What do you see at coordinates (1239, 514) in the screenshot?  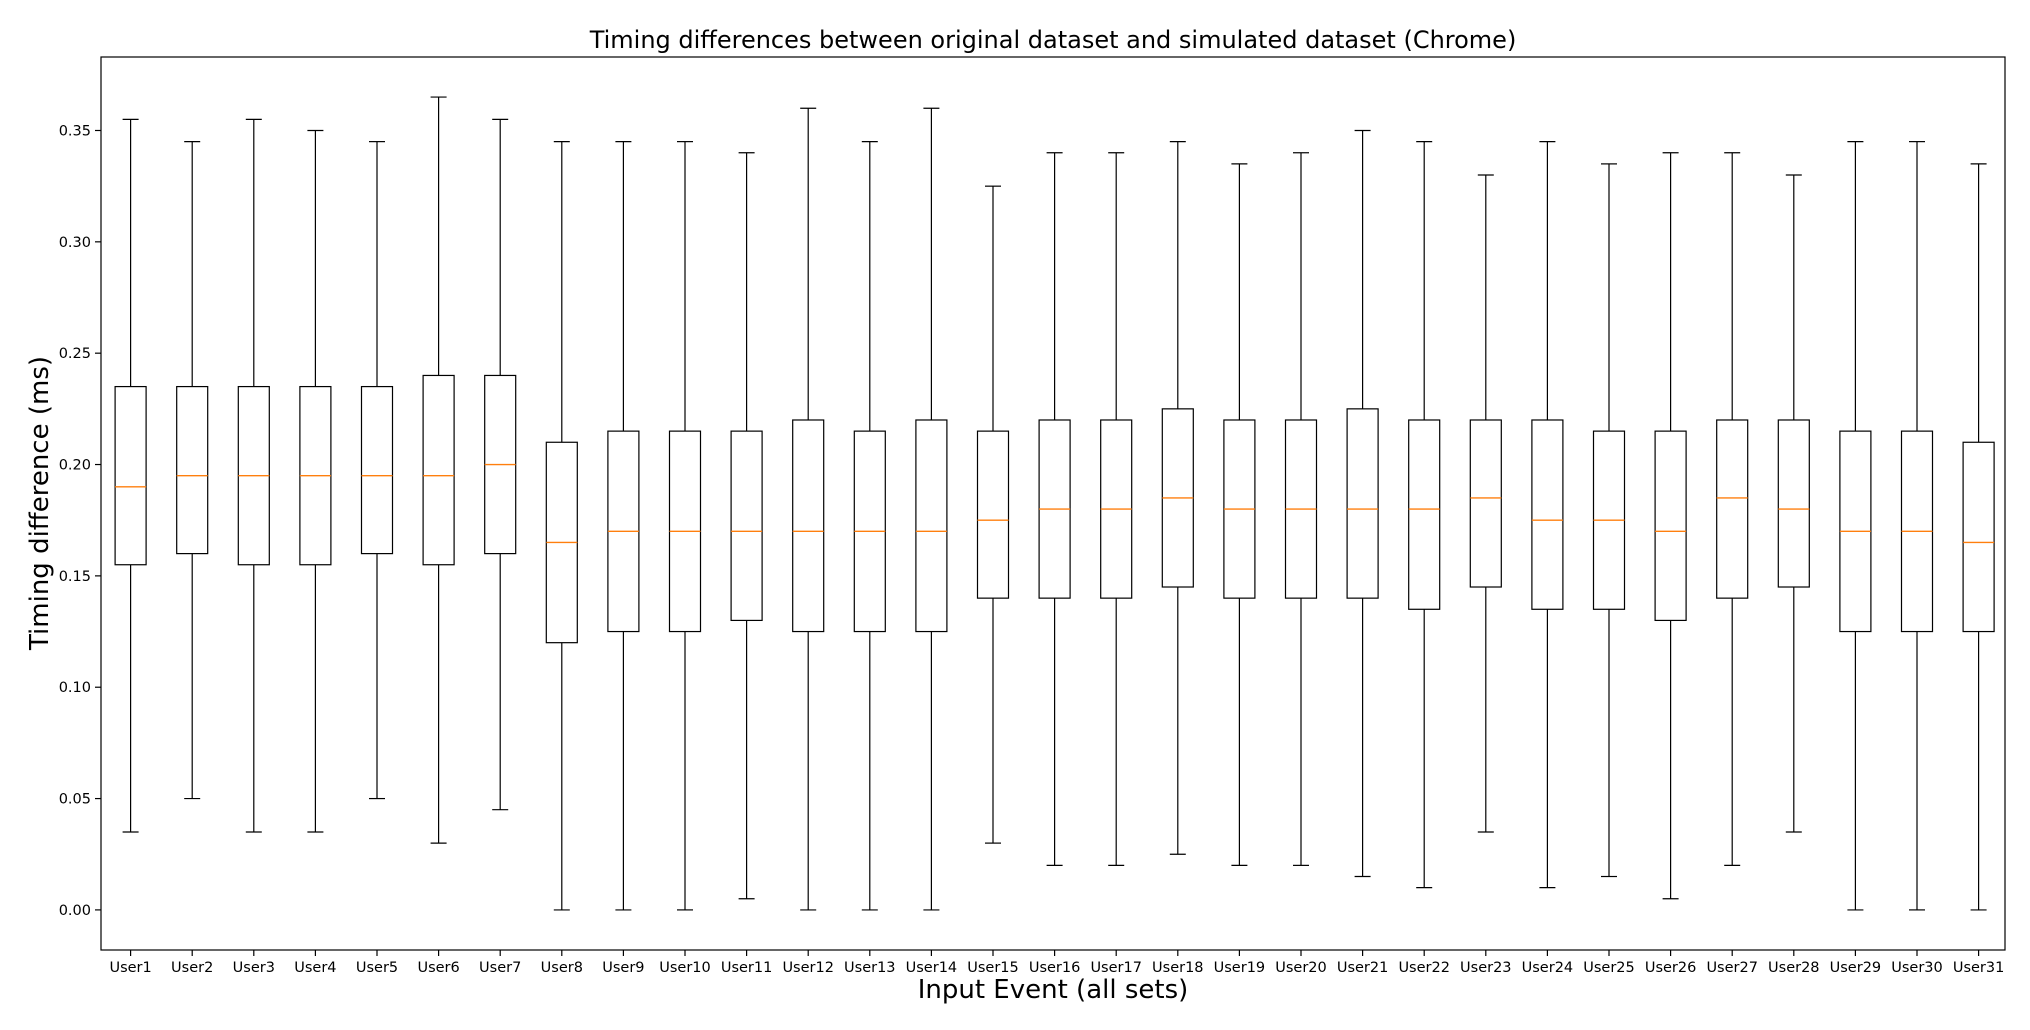 I see `box-user19` at bounding box center [1239, 514].